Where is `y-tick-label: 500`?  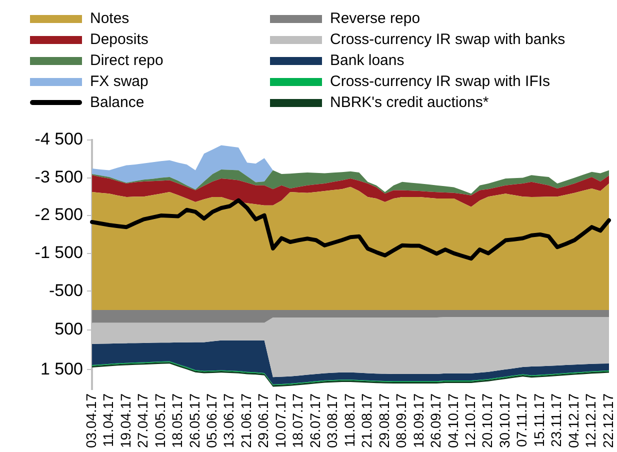 y-tick-label: 500 is located at coordinates (68, 329).